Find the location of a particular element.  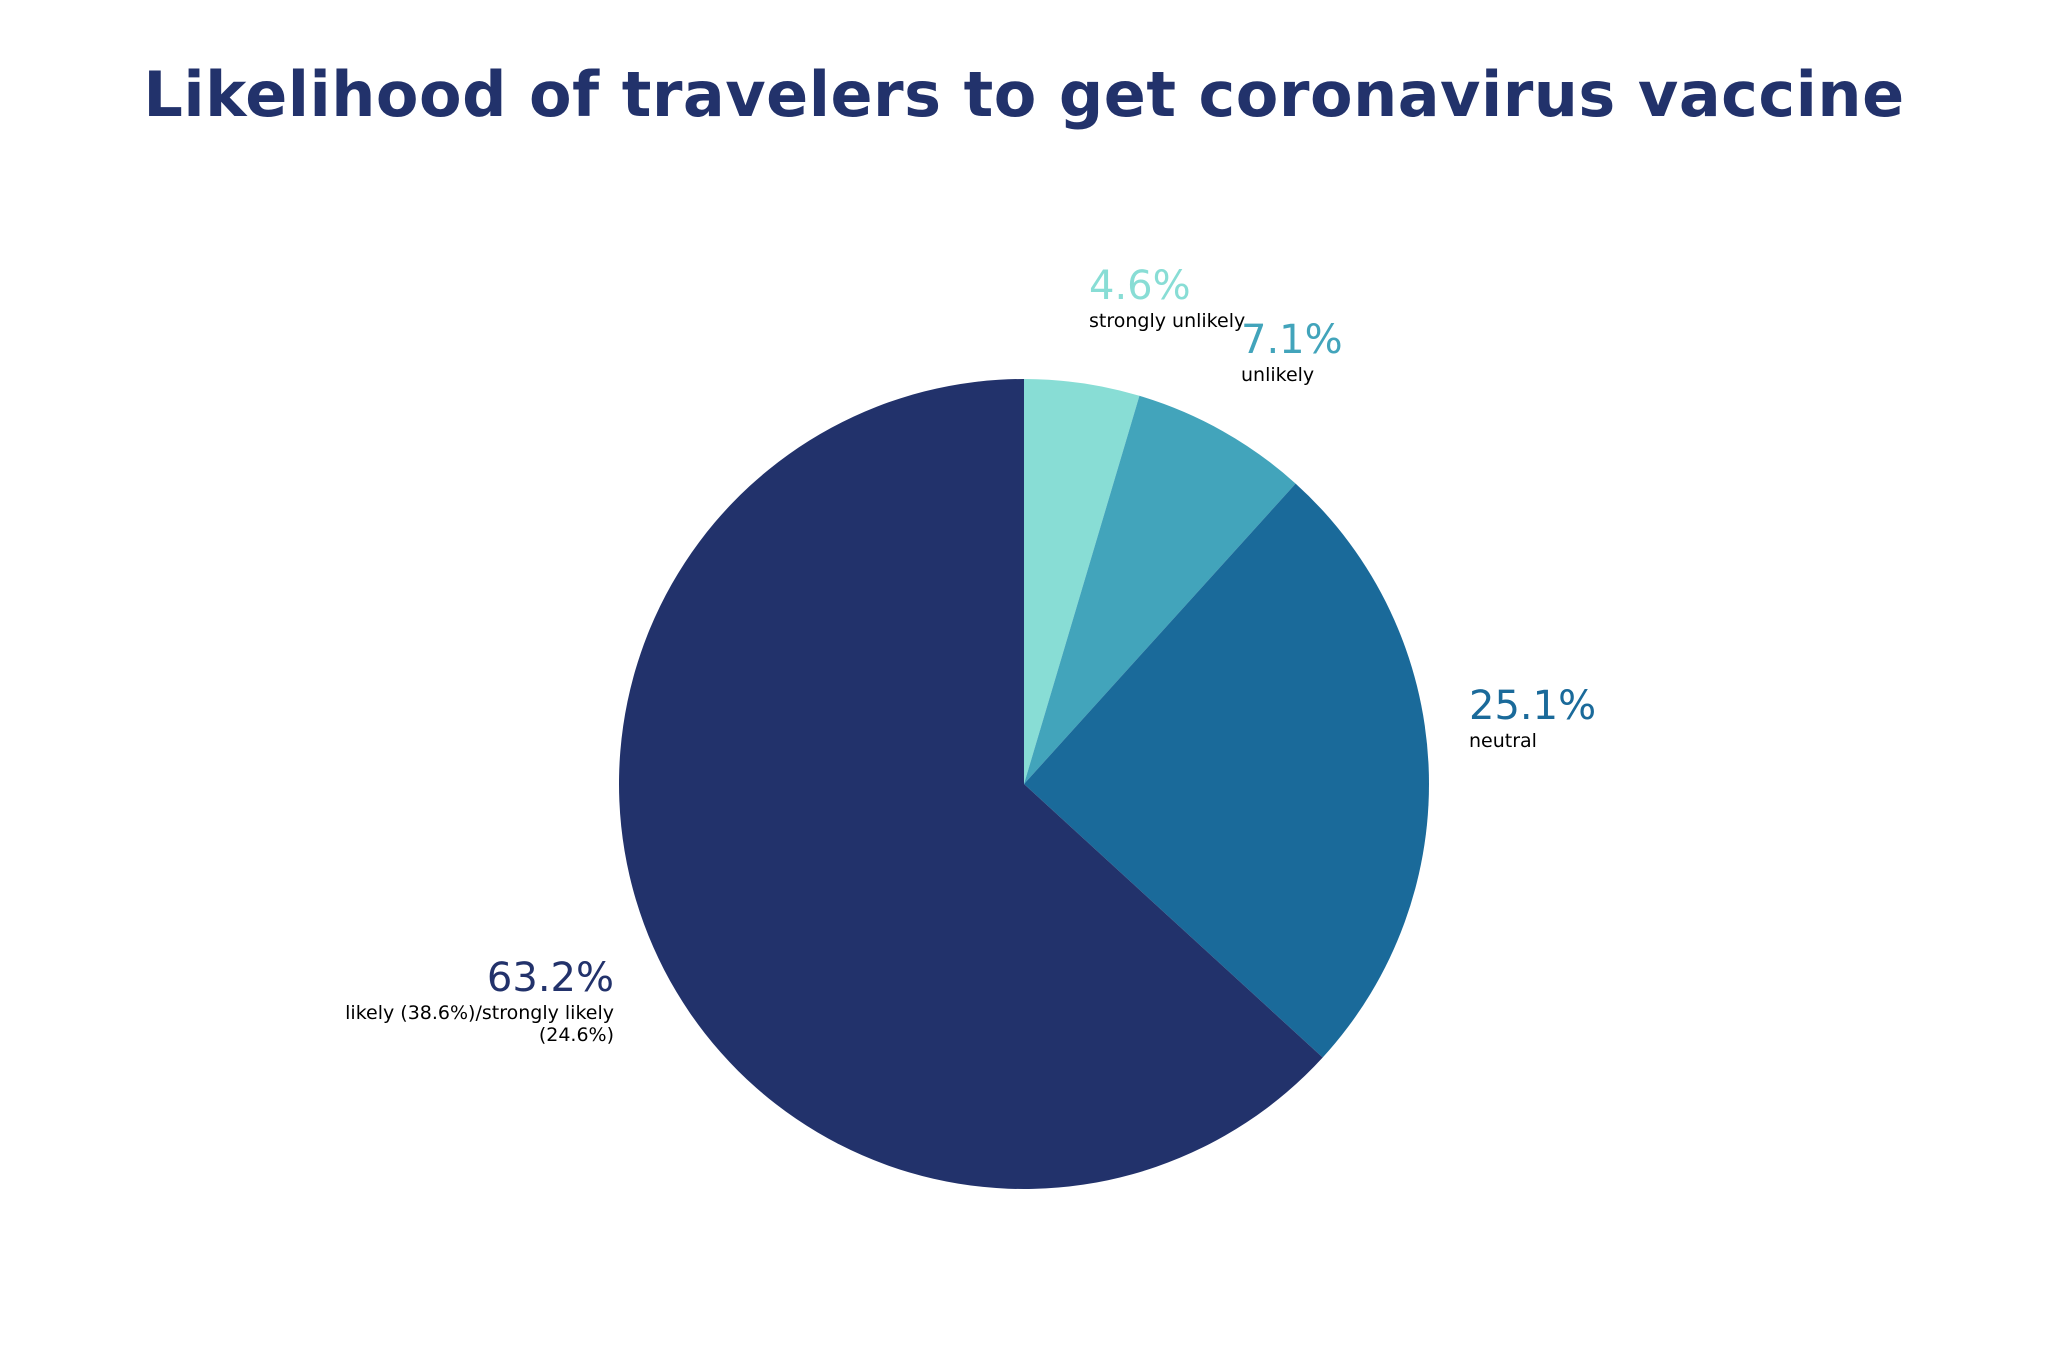

category-label: strongly unlikely is located at coordinates (1167, 321).